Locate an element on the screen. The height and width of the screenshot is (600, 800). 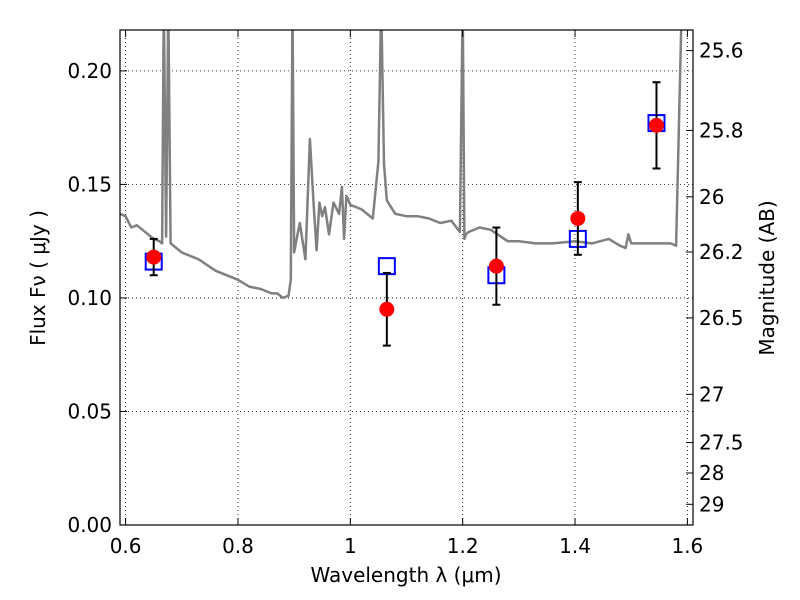
y-tick-label: 0.15 is located at coordinates (89, 184).